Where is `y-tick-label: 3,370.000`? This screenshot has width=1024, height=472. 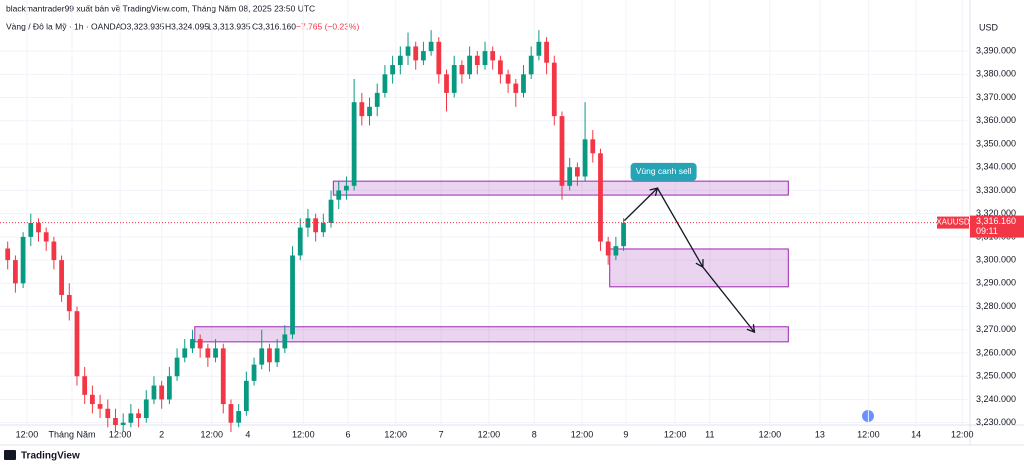 y-tick-label: 3,370.000 is located at coordinates (996, 97).